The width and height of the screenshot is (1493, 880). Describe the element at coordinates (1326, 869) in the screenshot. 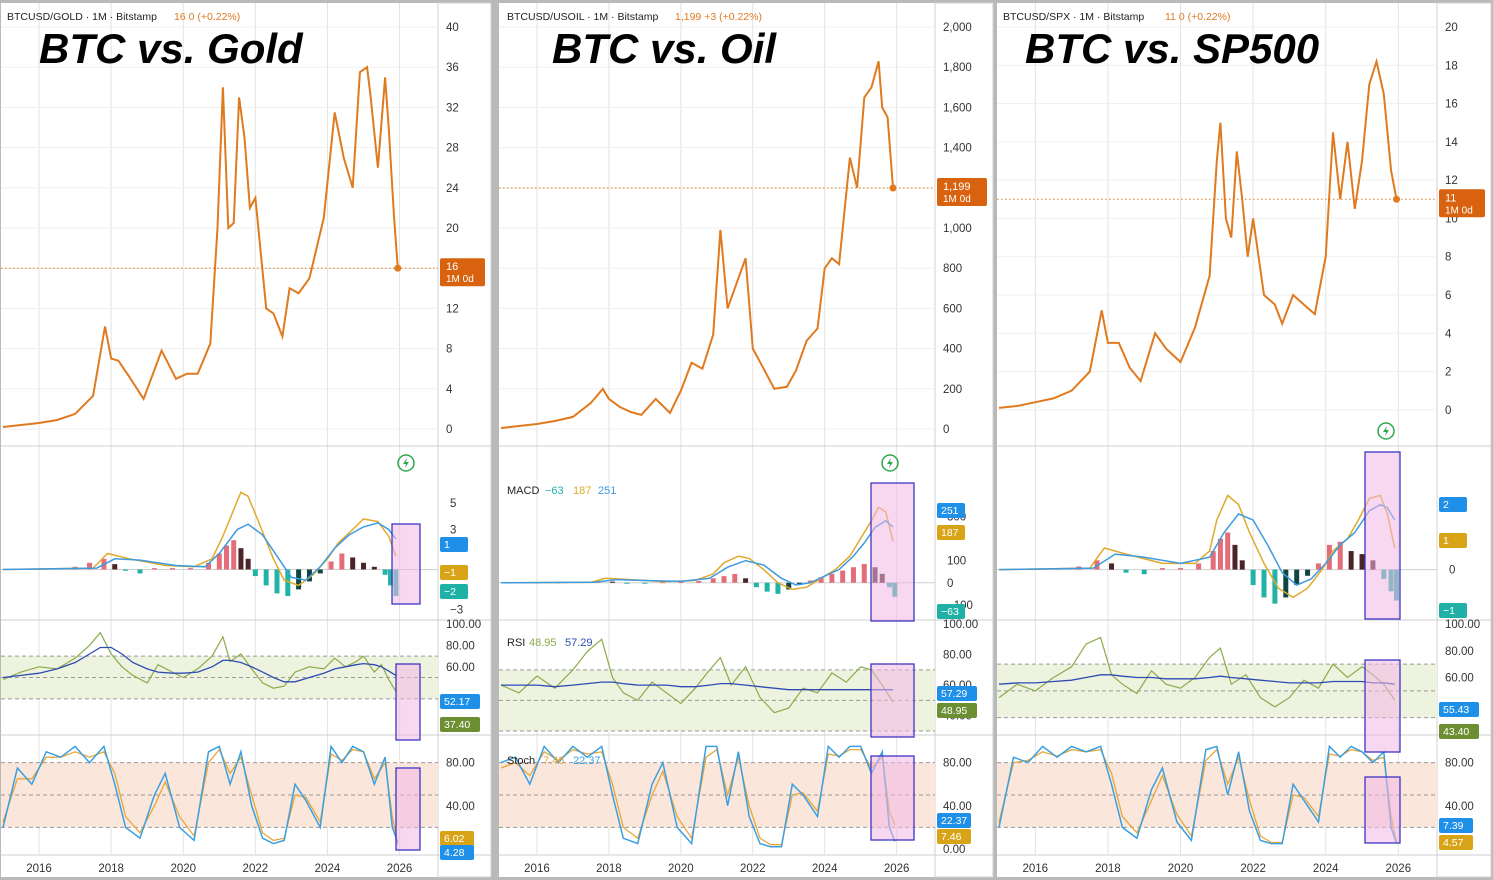

I see `x-tick-label: 2024` at that location.